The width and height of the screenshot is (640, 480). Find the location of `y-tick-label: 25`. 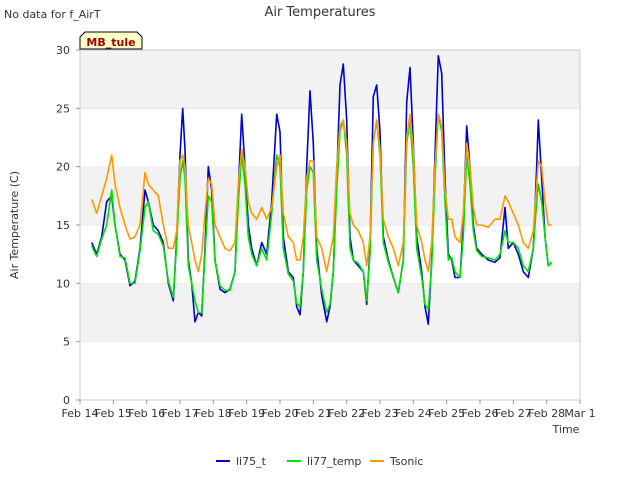

y-tick-label: 25 is located at coordinates (63, 108).